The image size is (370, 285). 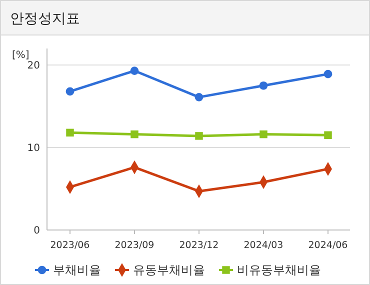 I want to click on x-tick-label: 2024/03, so click(x=264, y=245).